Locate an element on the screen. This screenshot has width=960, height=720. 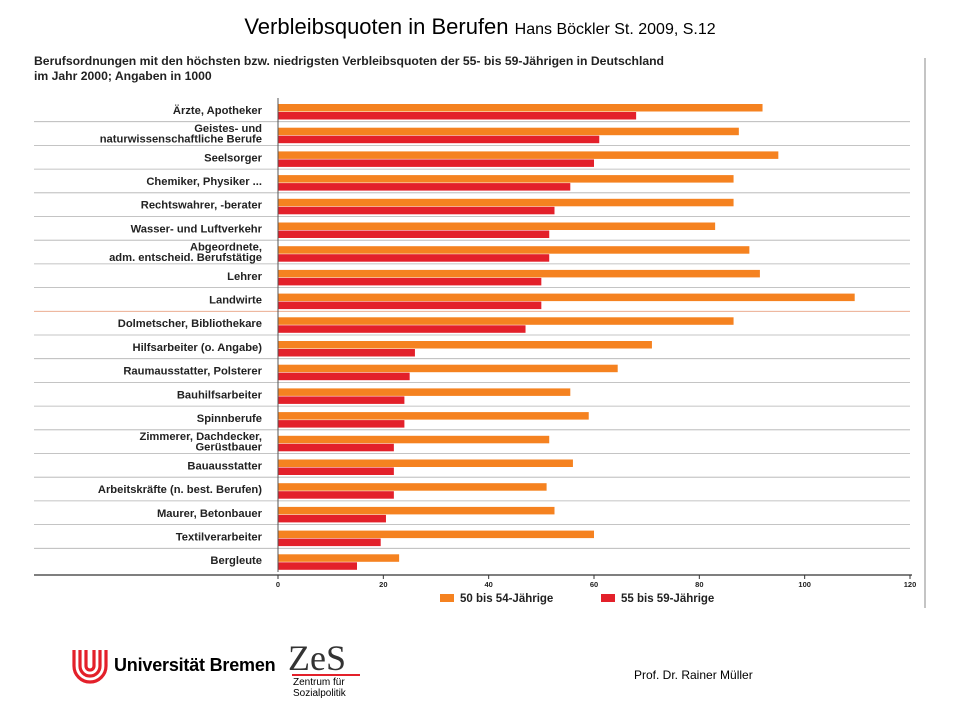
x-tick-label: 40 is located at coordinates (488, 584).